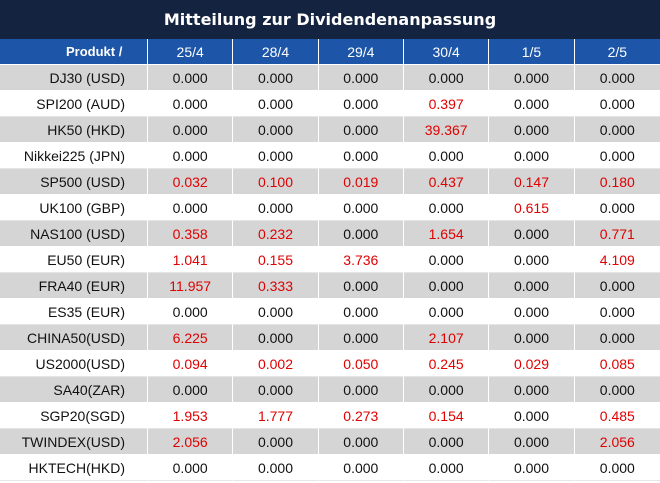 The width and height of the screenshot is (660, 483). Describe the element at coordinates (617, 182) in the screenshot. I see `dividend-value: 0.180` at that location.